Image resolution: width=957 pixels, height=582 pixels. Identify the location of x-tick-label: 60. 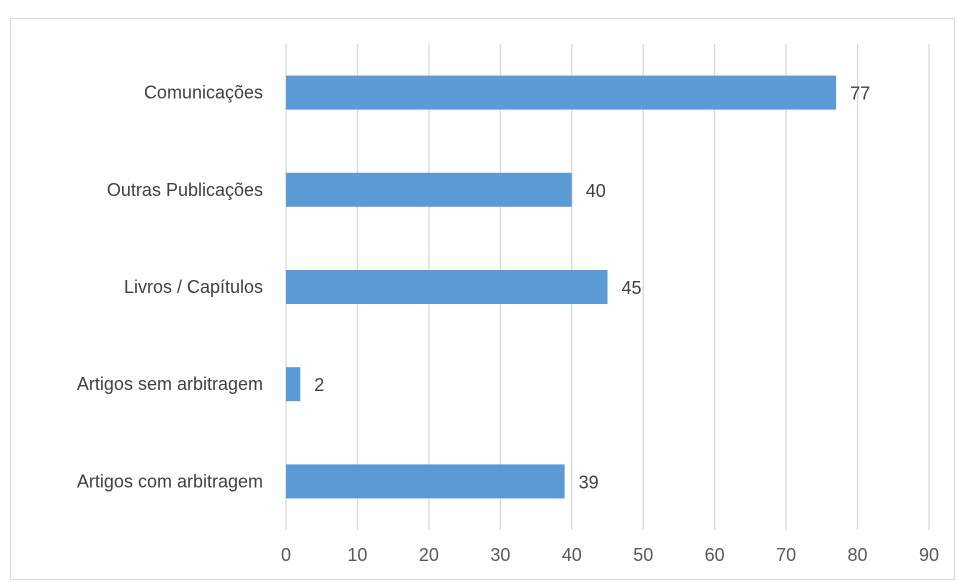
(715, 555).